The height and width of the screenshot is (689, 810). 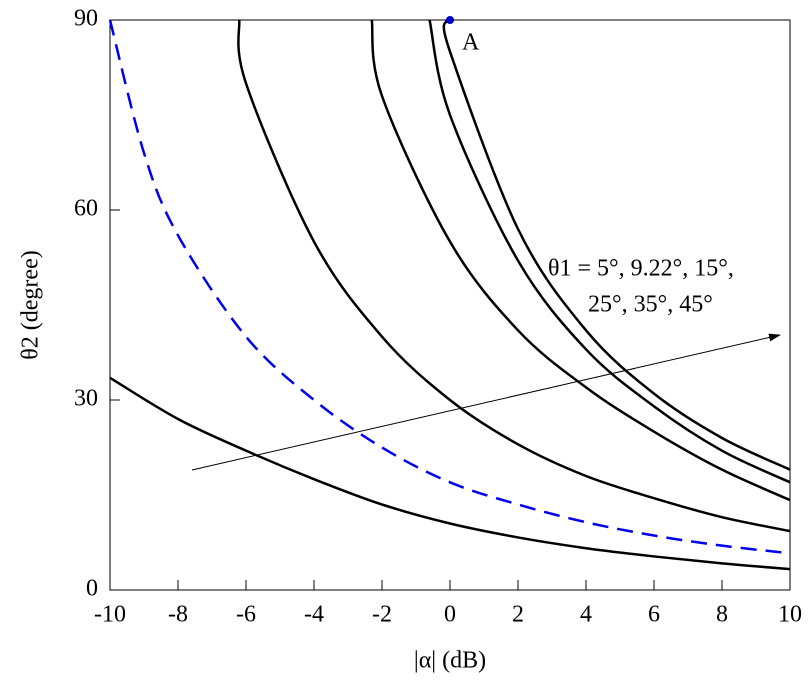 What do you see at coordinates (86, 209) in the screenshot?
I see `y-tick-label: 60` at bounding box center [86, 209].